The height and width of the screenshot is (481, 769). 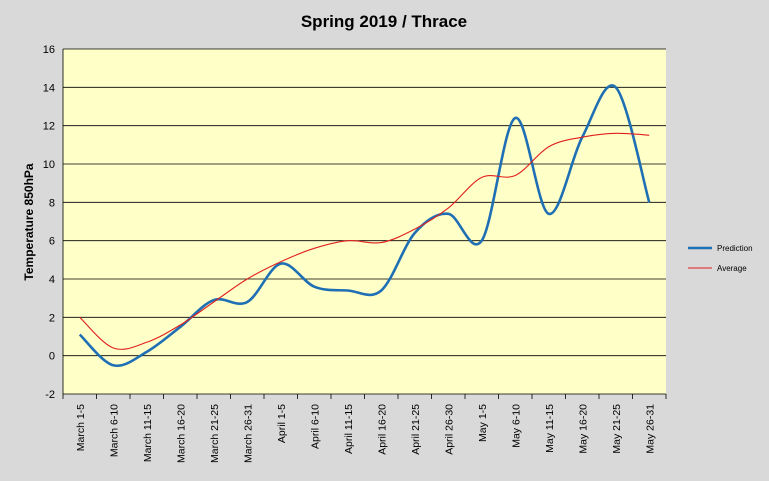 I want to click on x-tick-label: April 21-25, so click(x=416, y=429).